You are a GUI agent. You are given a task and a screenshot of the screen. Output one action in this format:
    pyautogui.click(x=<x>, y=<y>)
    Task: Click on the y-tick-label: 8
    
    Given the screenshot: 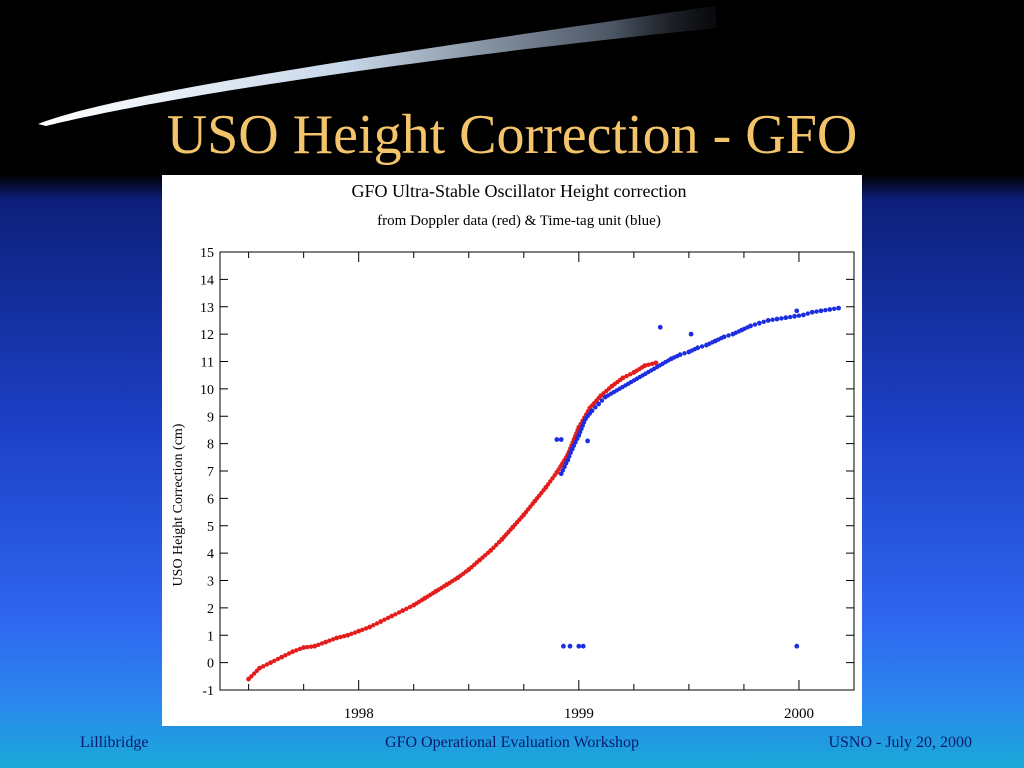 What is the action you would take?
    pyautogui.click(x=210, y=445)
    